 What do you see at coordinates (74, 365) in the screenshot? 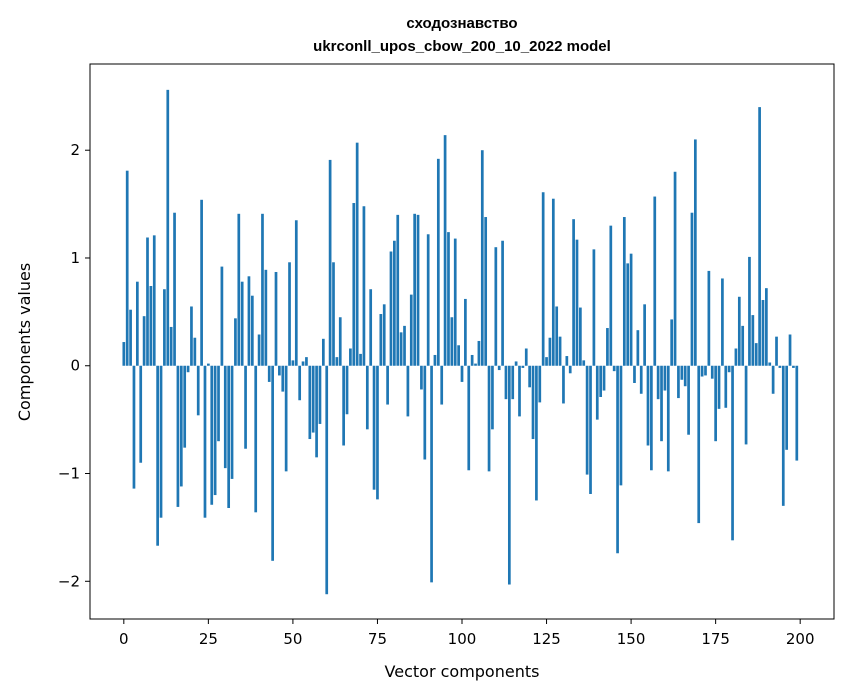
I see `y-axis-ticks: −2 −1 0 1 2` at bounding box center [74, 365].